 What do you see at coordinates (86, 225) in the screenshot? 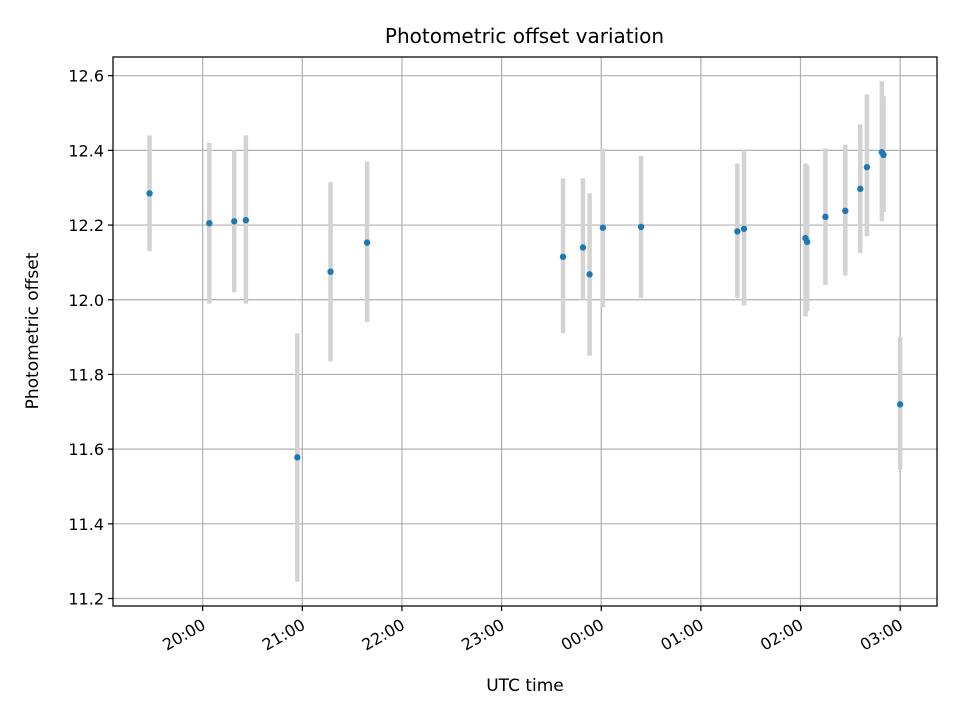
I see `y-tick-label: 12.2` at bounding box center [86, 225].